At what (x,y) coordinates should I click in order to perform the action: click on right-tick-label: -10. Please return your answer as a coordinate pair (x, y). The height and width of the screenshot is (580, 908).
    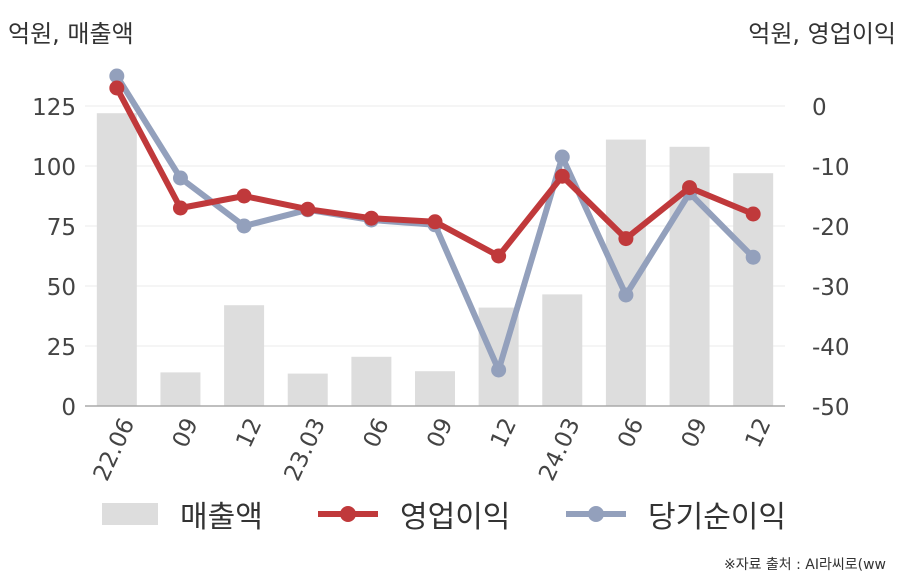
    Looking at the image, I should click on (831, 168).